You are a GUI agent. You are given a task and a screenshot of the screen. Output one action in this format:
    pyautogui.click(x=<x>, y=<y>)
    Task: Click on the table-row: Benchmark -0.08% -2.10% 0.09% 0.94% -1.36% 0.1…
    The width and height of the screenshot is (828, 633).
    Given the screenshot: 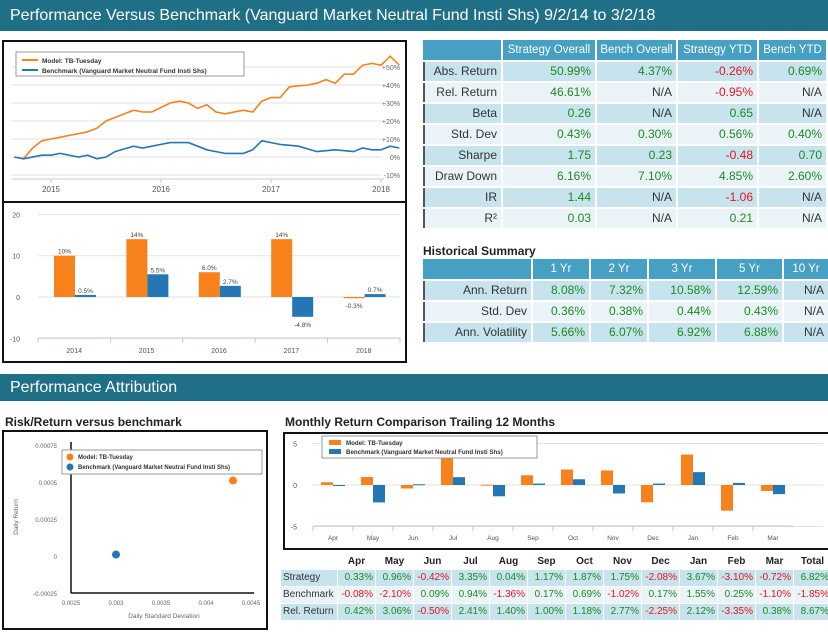 What is the action you would take?
    pyautogui.click(x=554, y=595)
    